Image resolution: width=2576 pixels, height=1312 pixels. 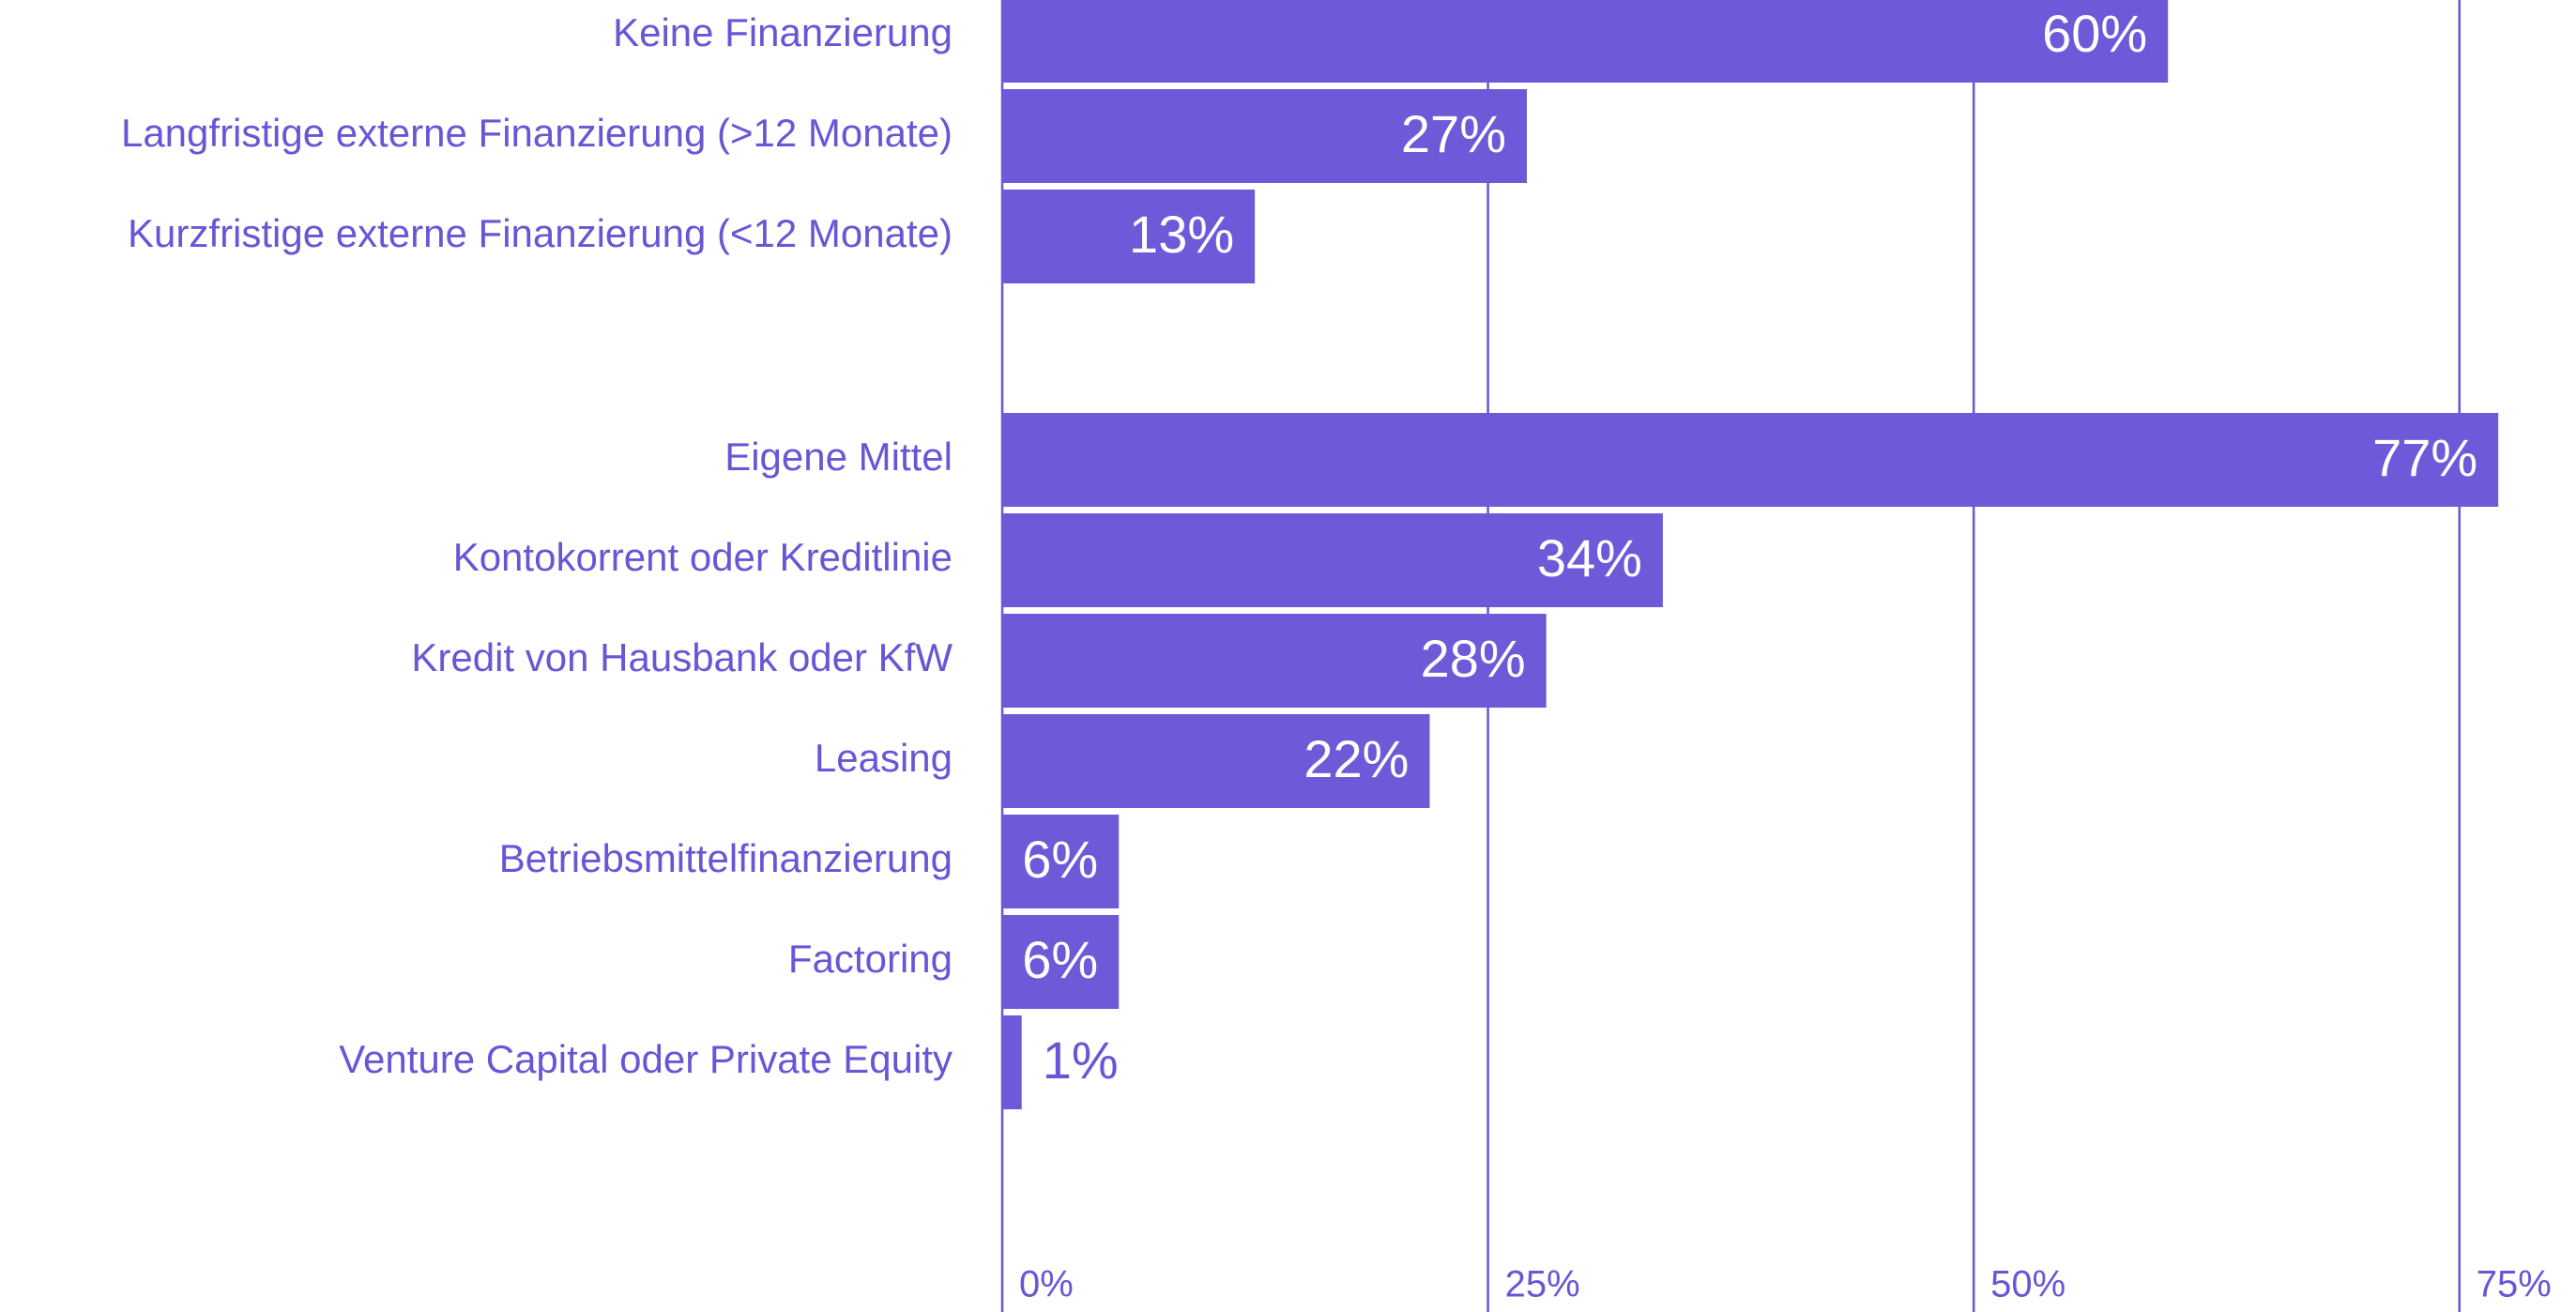 I want to click on value-label: 77%, so click(x=2424, y=457).